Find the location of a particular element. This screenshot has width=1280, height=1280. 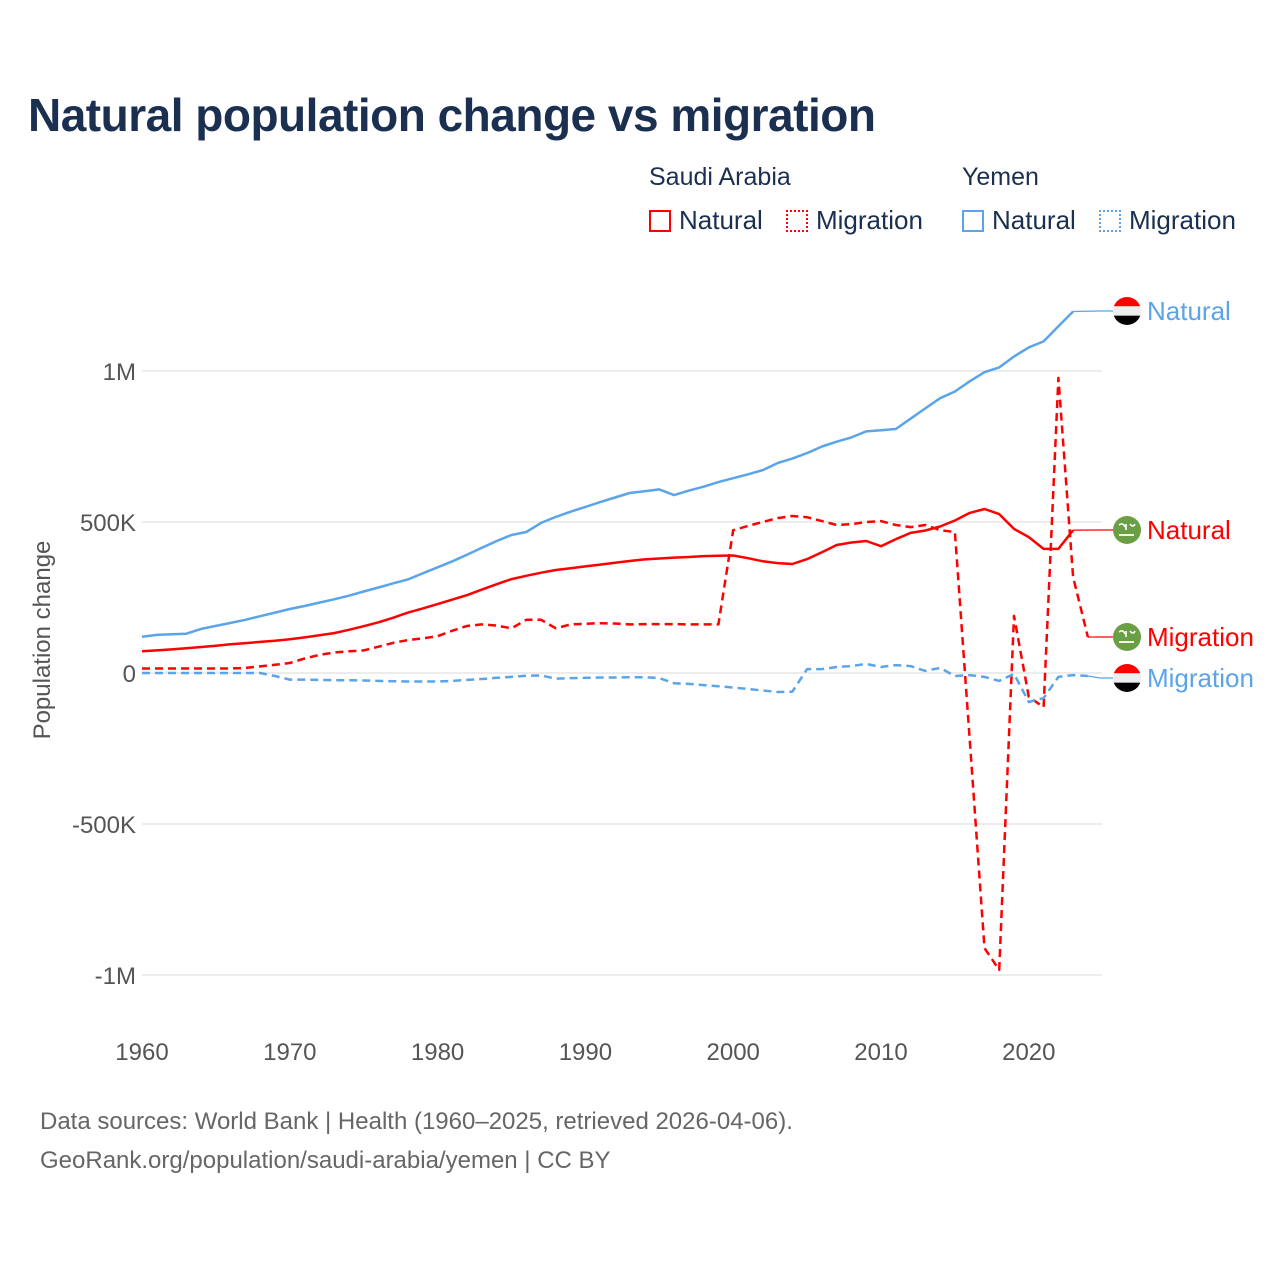

chart-title: Natural population change vs migration is located at coordinates (452, 115).